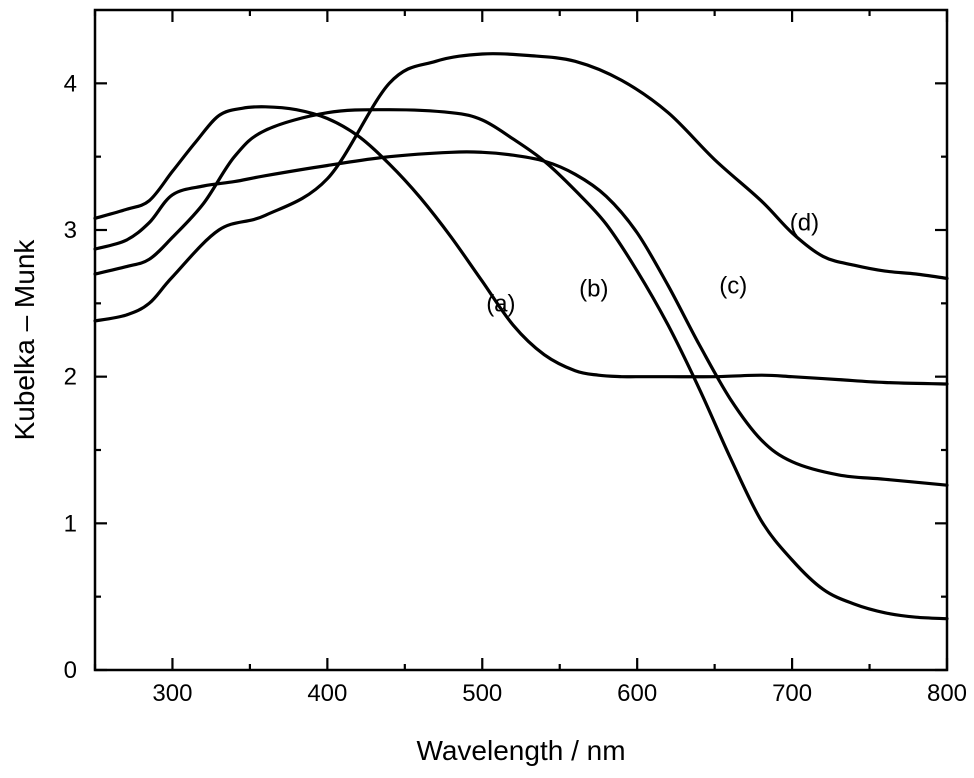 This screenshot has height=778, width=974. I want to click on y-tick-label: 4, so click(70, 83).